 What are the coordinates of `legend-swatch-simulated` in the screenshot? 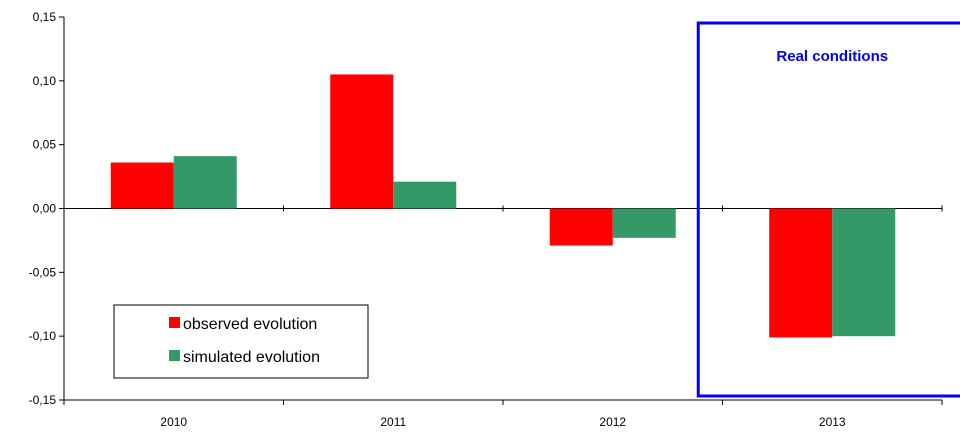 It's located at (174, 355).